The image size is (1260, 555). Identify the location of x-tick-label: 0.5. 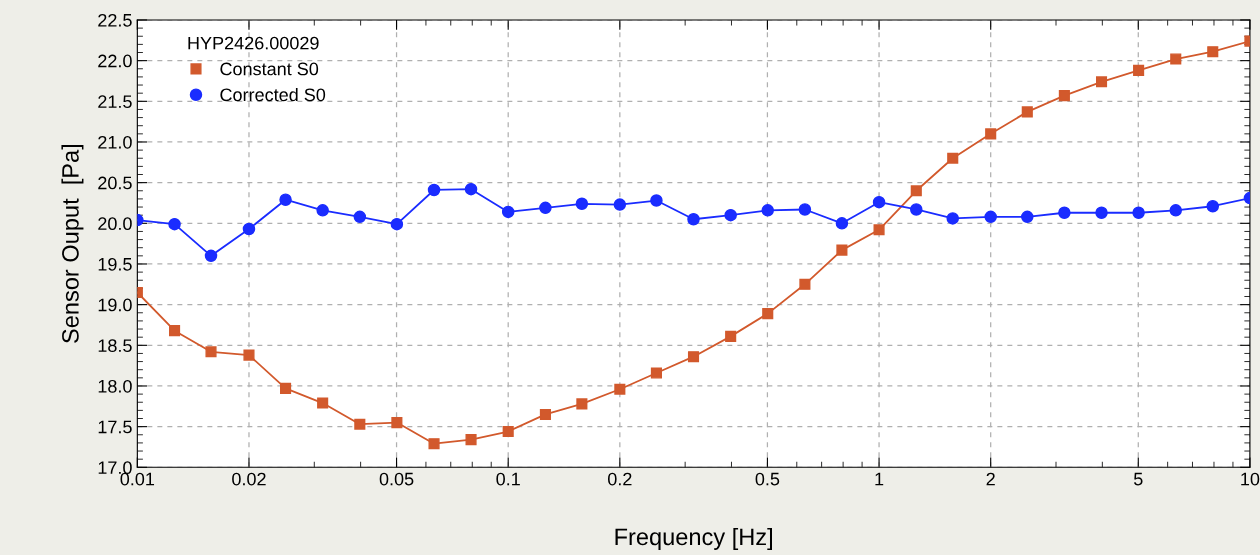
(767, 479).